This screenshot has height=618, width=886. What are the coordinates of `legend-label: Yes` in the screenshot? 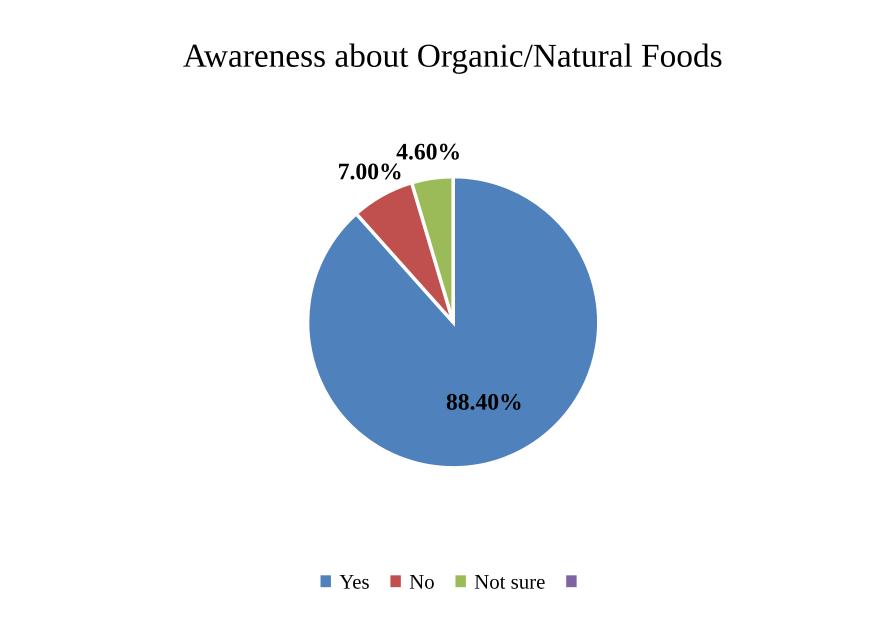 It's located at (354, 581).